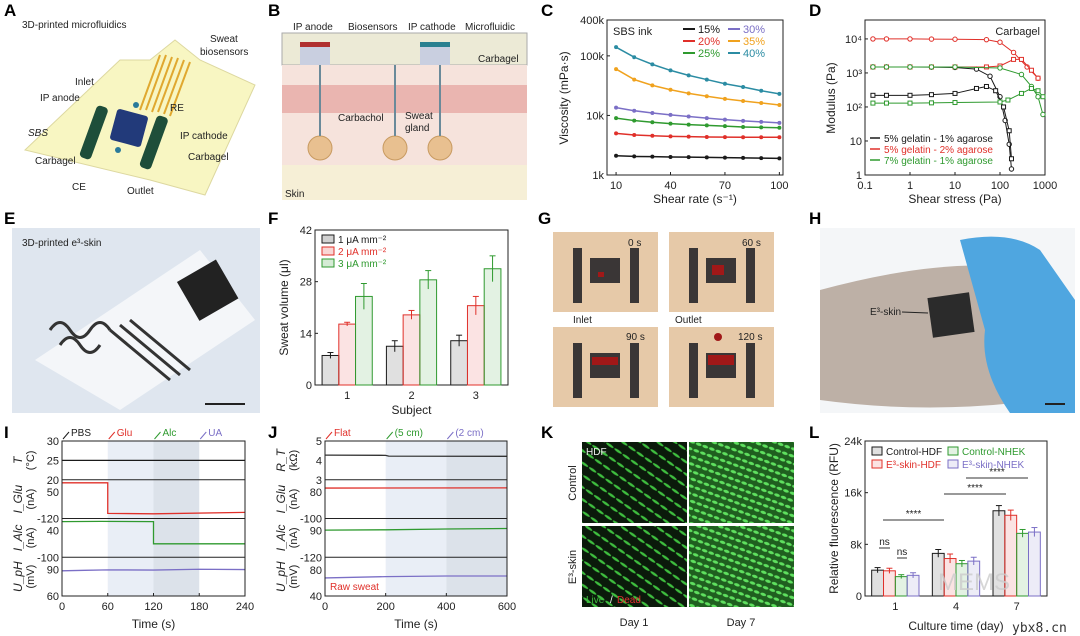  I want to click on label-carbagel-left: Carbagel, so click(55, 161).